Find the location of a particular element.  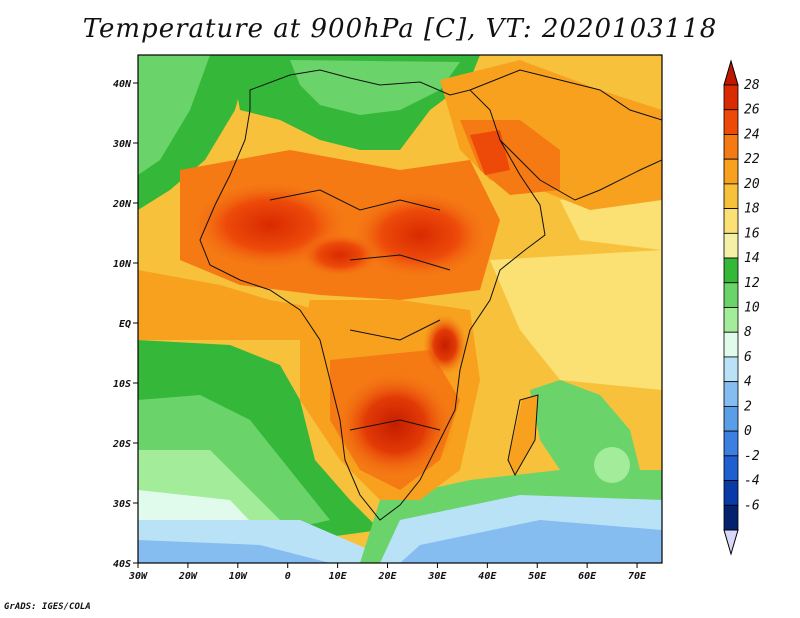

lat-label-6: 20S is located at coordinates (121, 444).